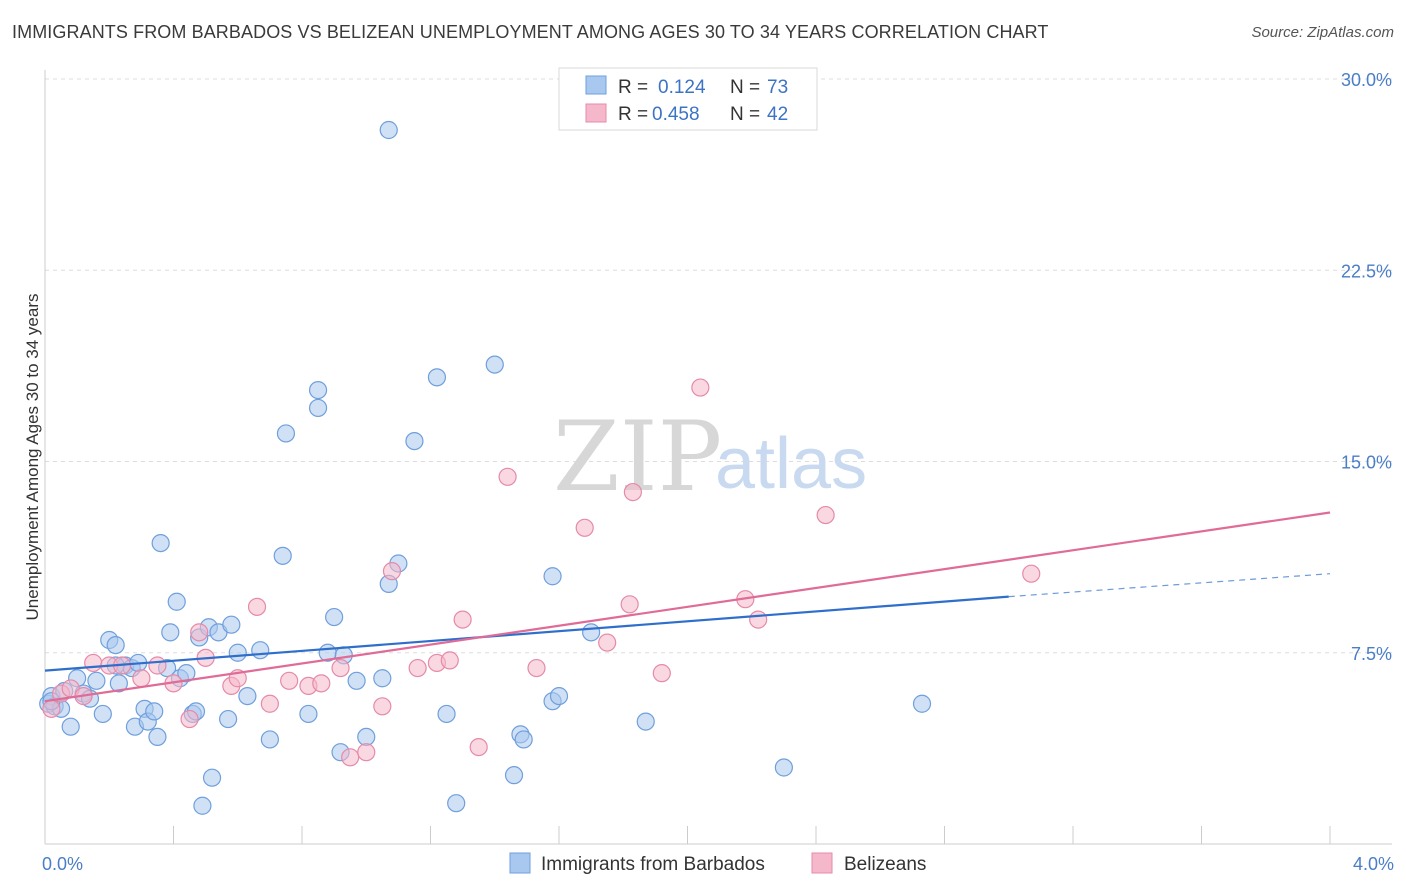 The width and height of the screenshot is (1406, 892). Describe the element at coordinates (62, 864) in the screenshot. I see `x-tick-label-min: 0.0%` at that location.